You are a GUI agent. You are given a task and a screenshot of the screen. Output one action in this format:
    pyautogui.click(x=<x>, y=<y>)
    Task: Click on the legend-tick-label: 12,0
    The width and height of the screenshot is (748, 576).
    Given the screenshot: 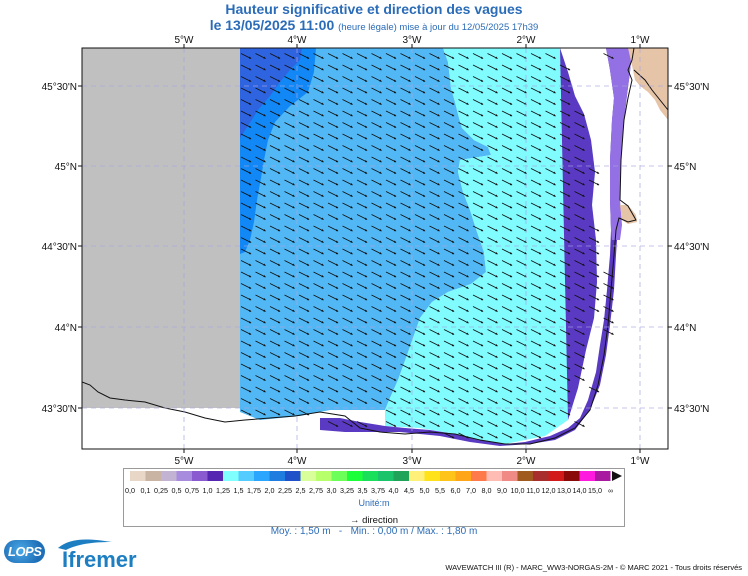 What is the action you would take?
    pyautogui.click(x=549, y=490)
    